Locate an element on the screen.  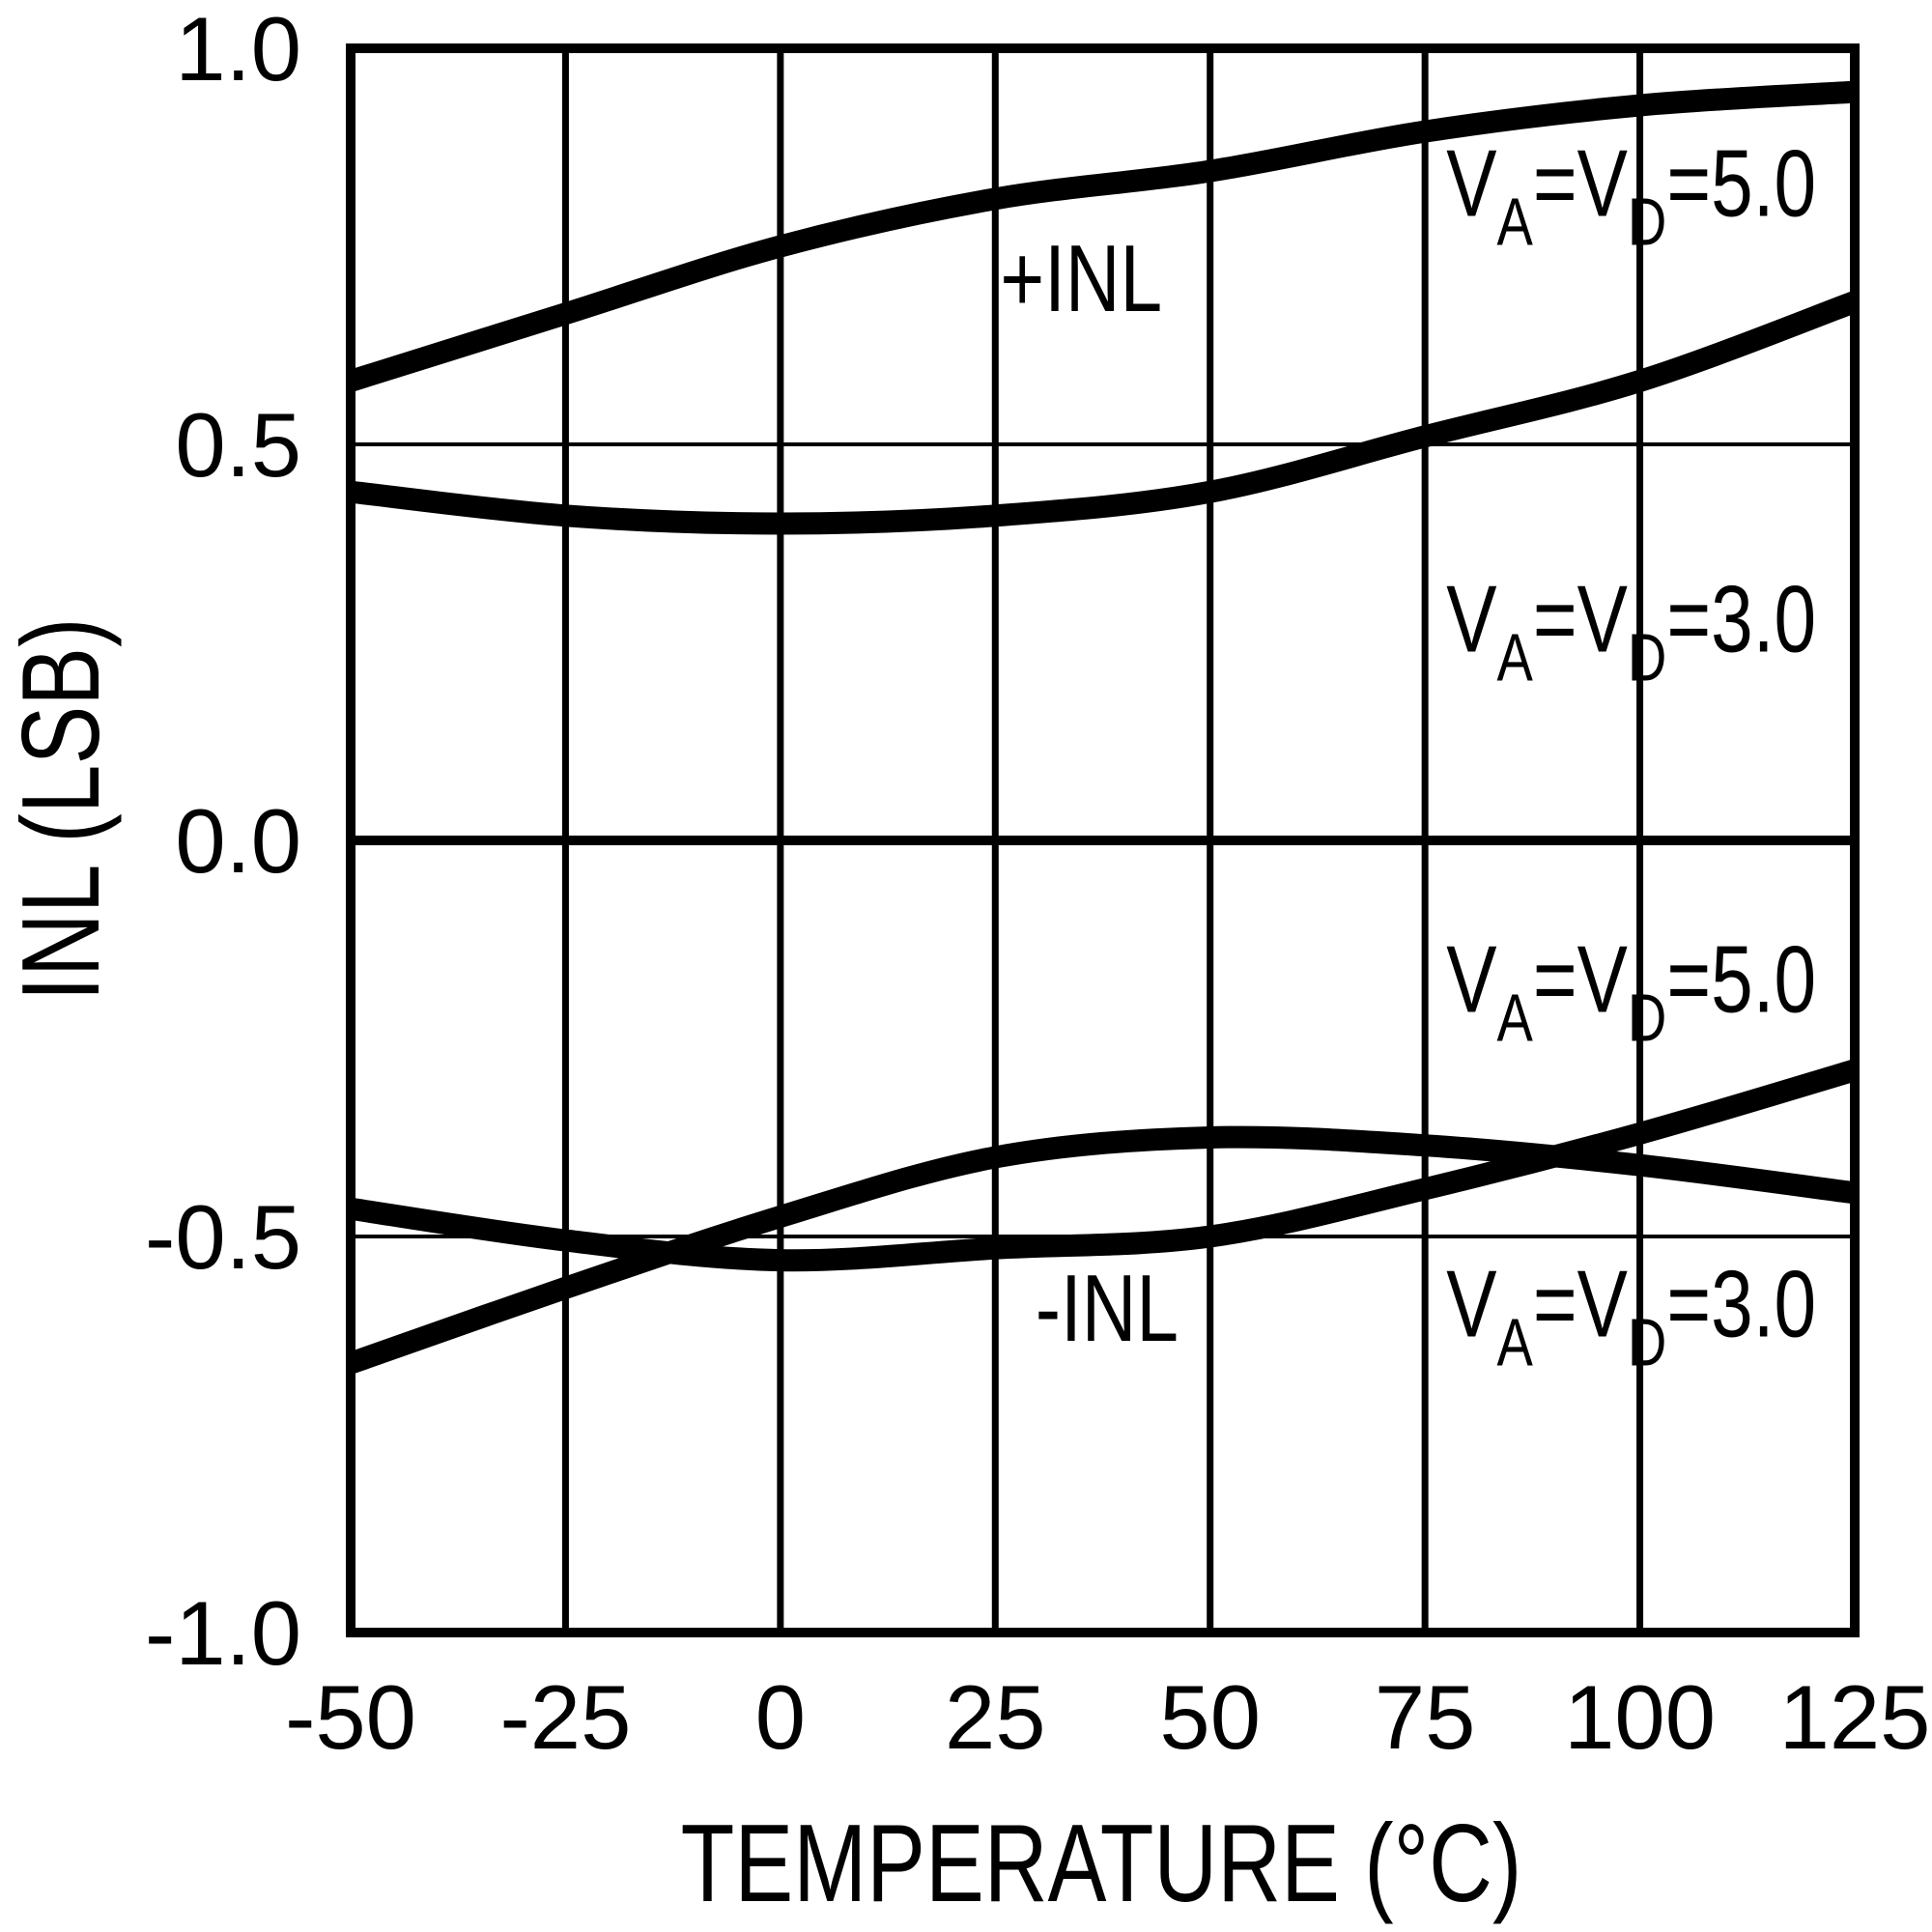
minus-inl-label: -INL is located at coordinates (1107, 1307).